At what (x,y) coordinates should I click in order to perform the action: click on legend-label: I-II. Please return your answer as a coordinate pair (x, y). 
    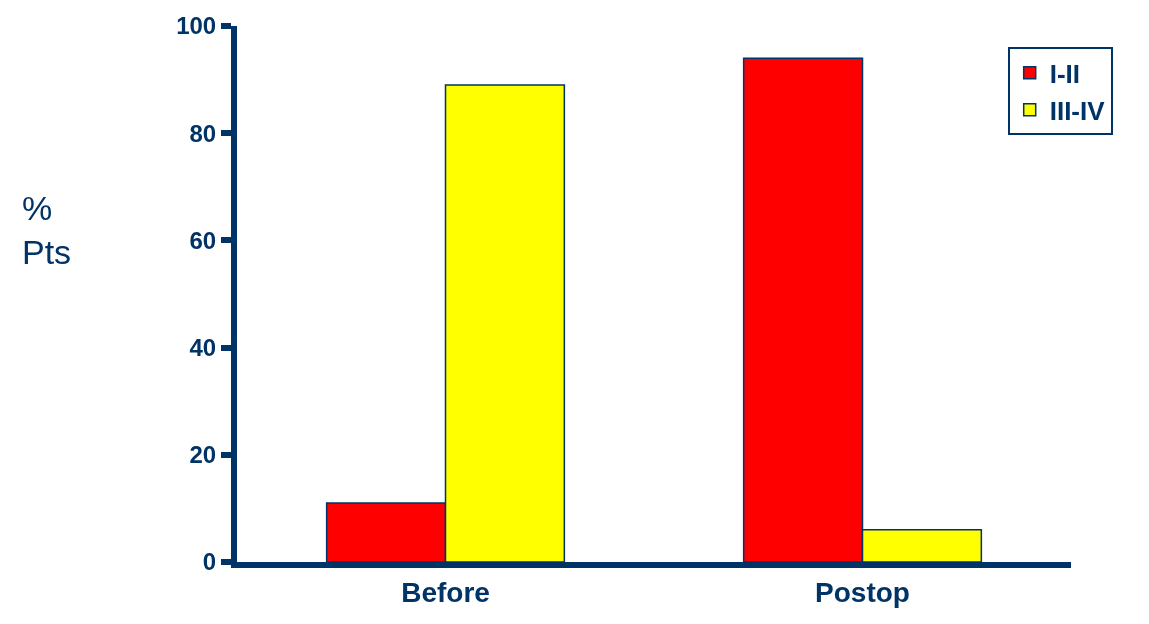
    Looking at the image, I should click on (1065, 73).